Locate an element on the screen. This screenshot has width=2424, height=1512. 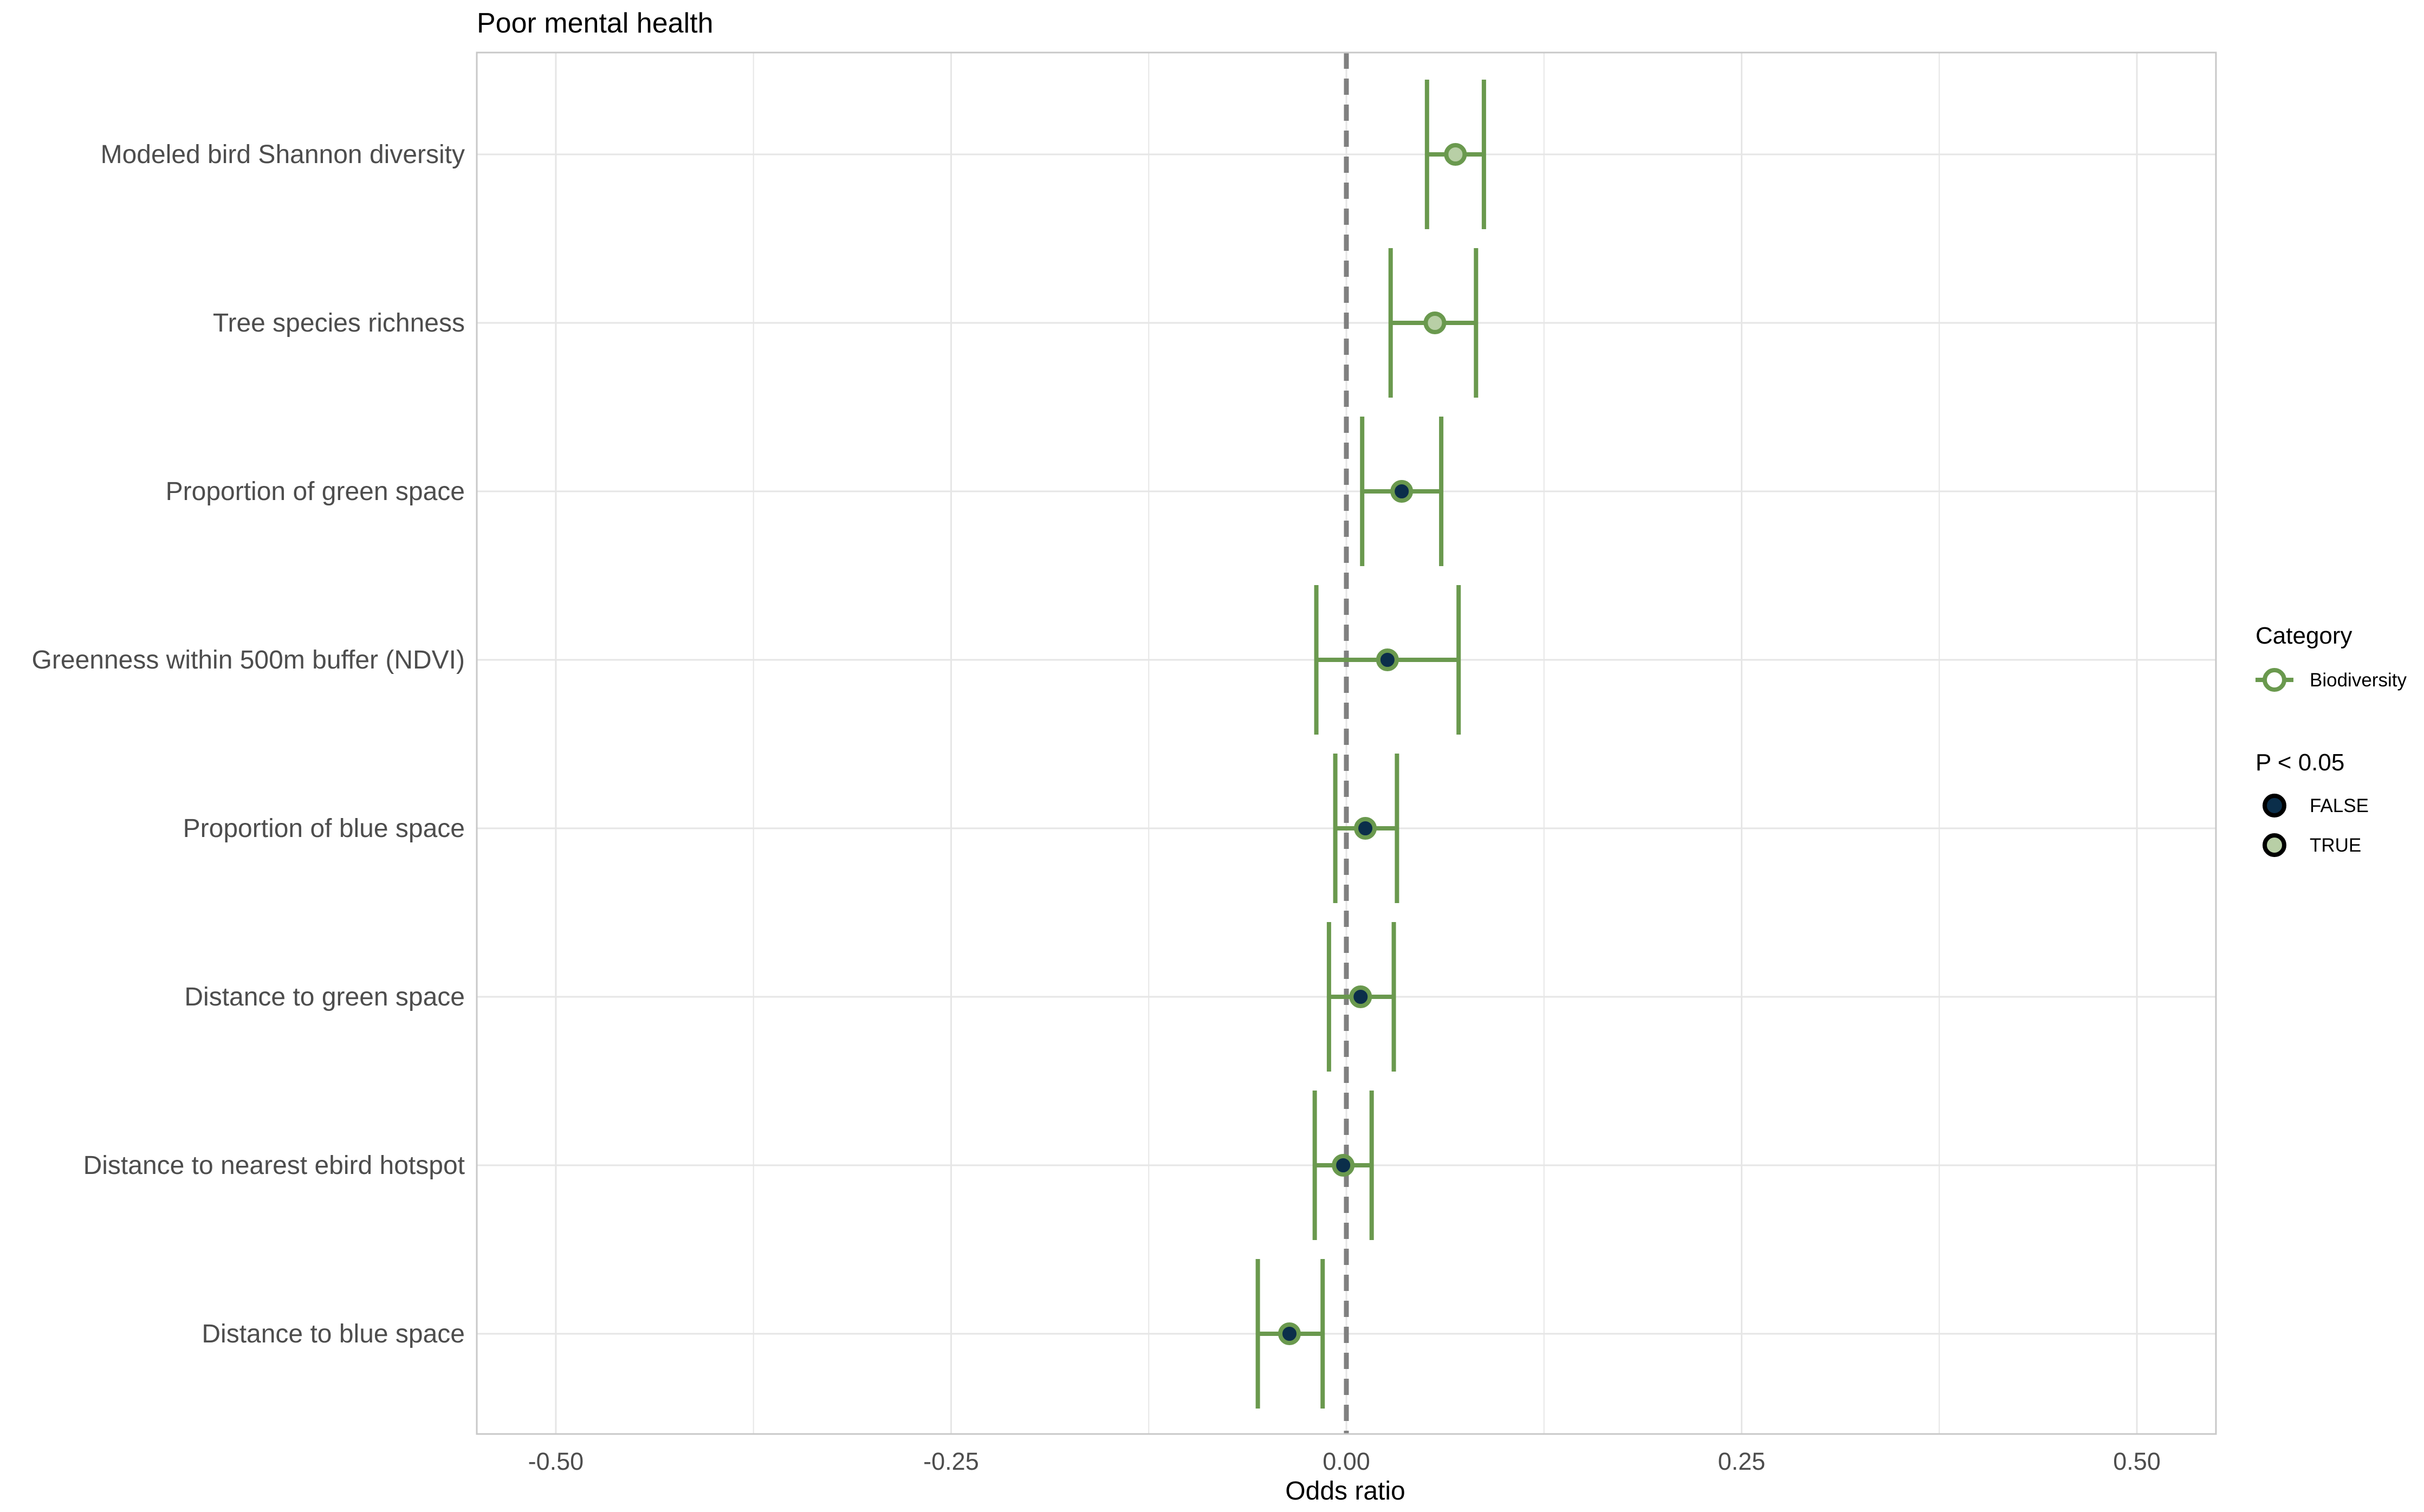
y-axis-label: Tree species richness is located at coordinates (339, 323).